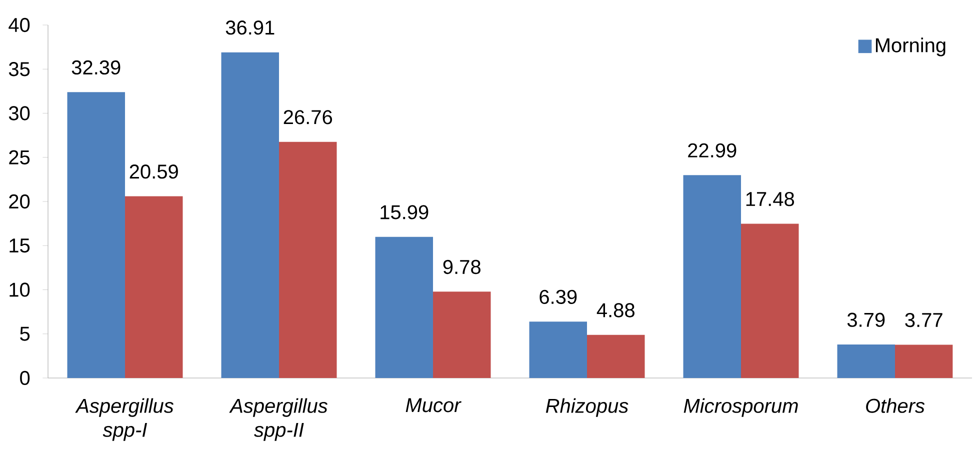 The width and height of the screenshot is (974, 463). I want to click on data-label: 4.88, so click(615, 310).